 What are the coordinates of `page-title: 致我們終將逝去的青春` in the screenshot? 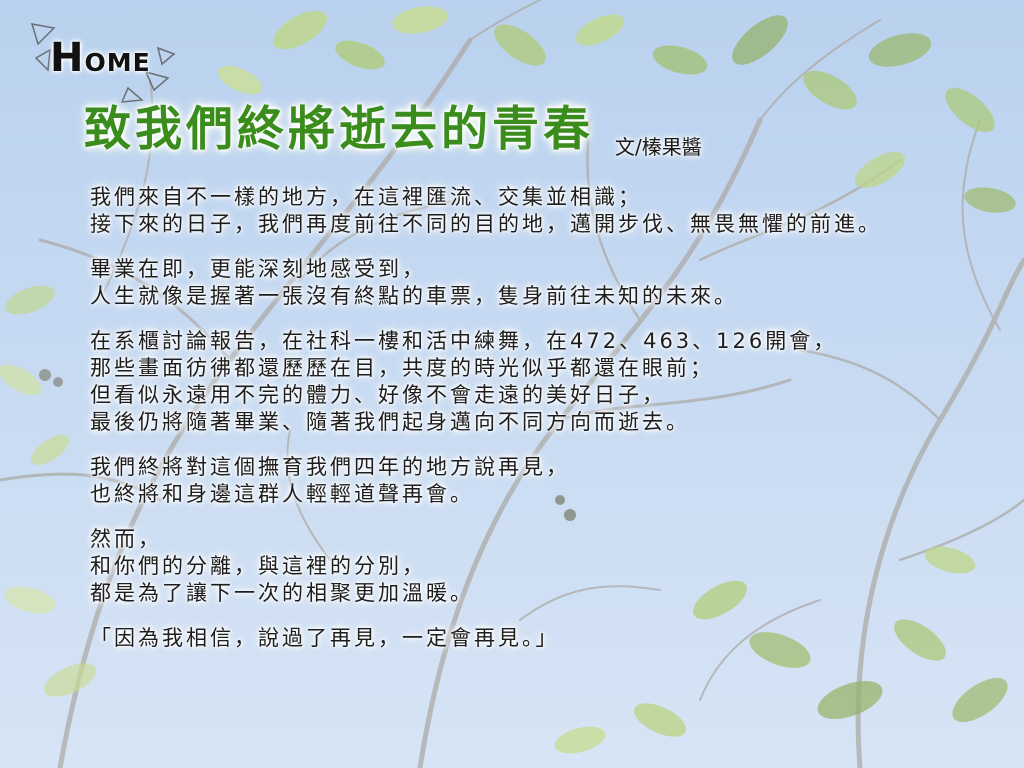 It's located at (339, 129).